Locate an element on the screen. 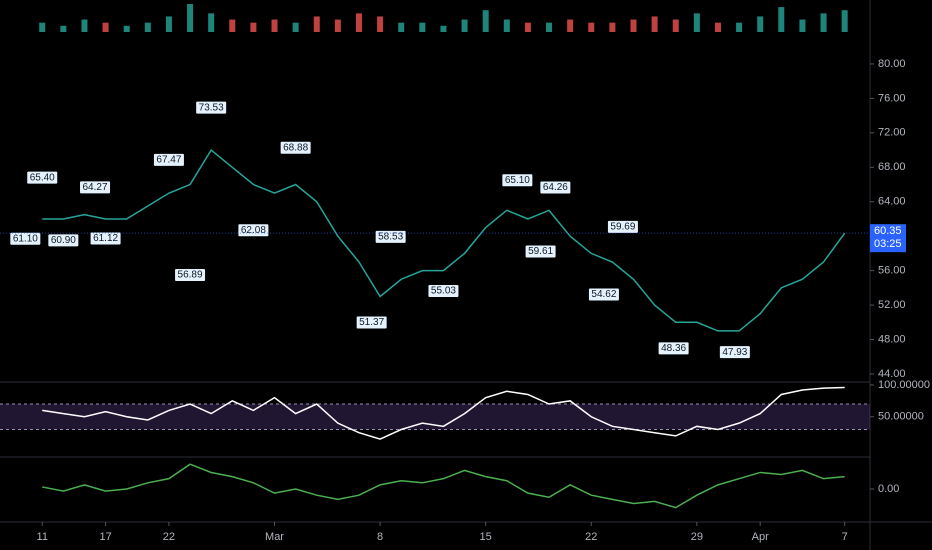 The width and height of the screenshot is (932, 550). y-tick-label: 68.00 is located at coordinates (892, 167).